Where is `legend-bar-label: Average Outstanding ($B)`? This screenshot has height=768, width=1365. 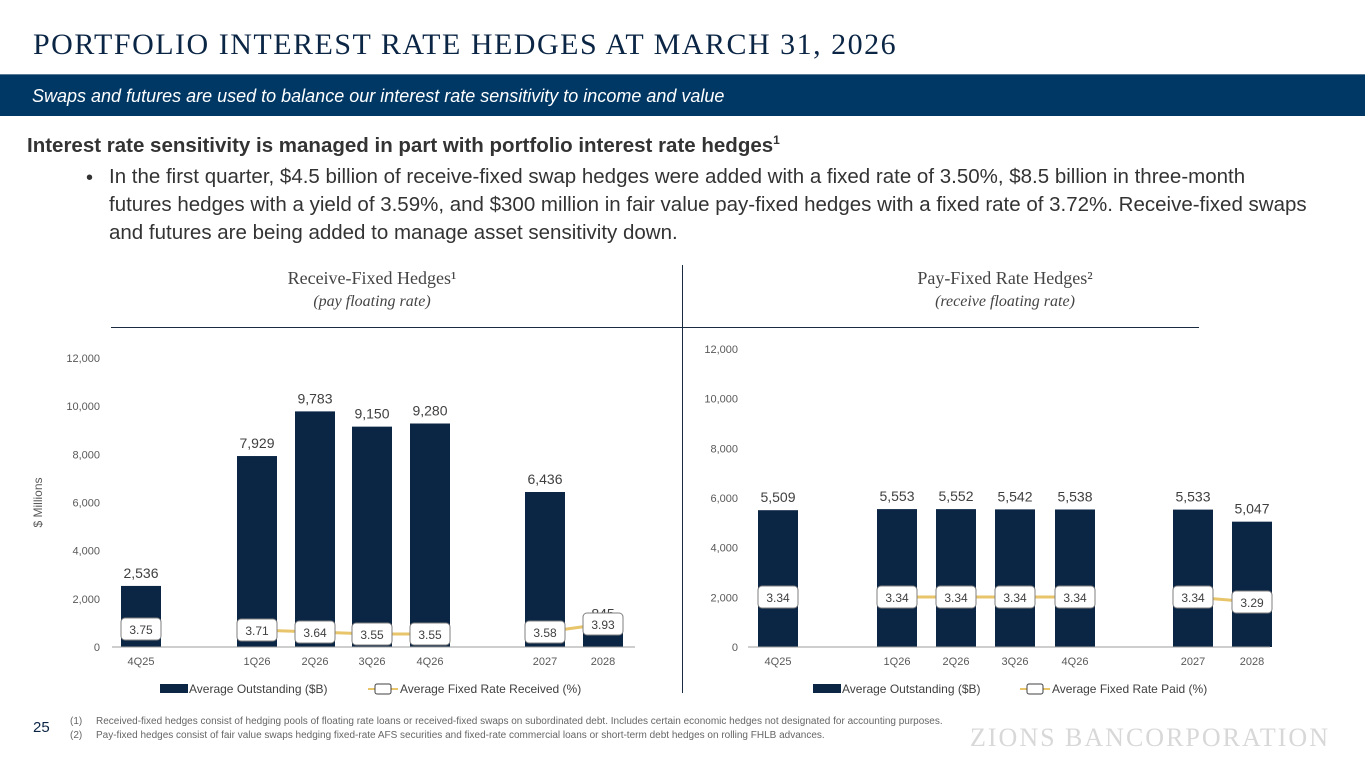 legend-bar-label: Average Outstanding ($B) is located at coordinates (258, 689).